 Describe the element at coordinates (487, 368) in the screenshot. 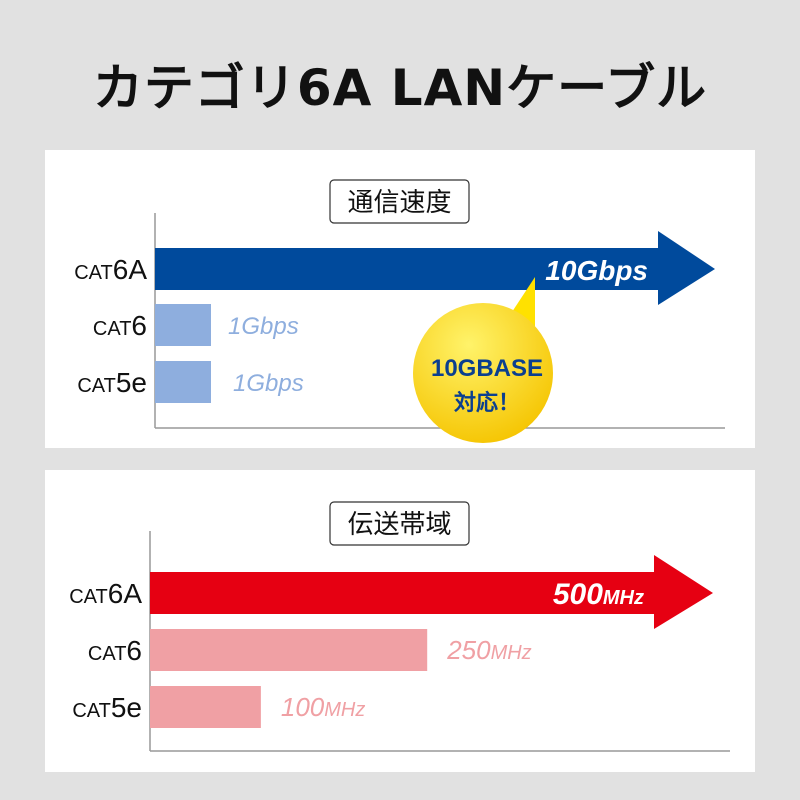

I see `callout-line1: 10GBASE` at that location.